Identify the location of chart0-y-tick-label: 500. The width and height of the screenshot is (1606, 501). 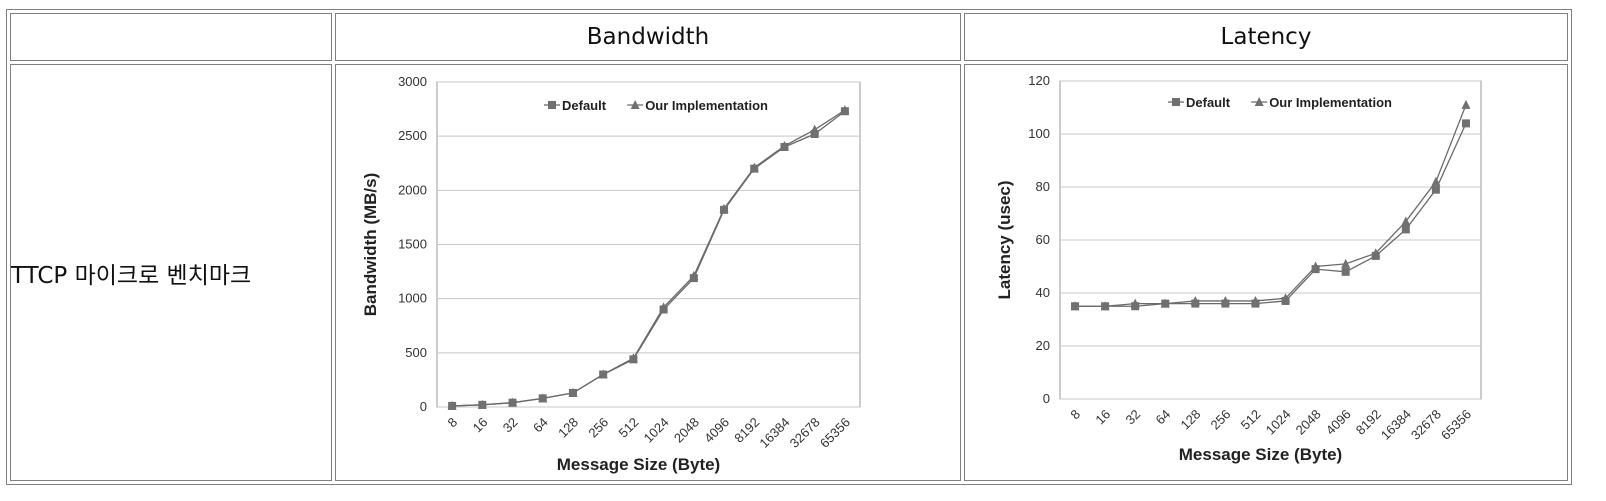
(416, 352).